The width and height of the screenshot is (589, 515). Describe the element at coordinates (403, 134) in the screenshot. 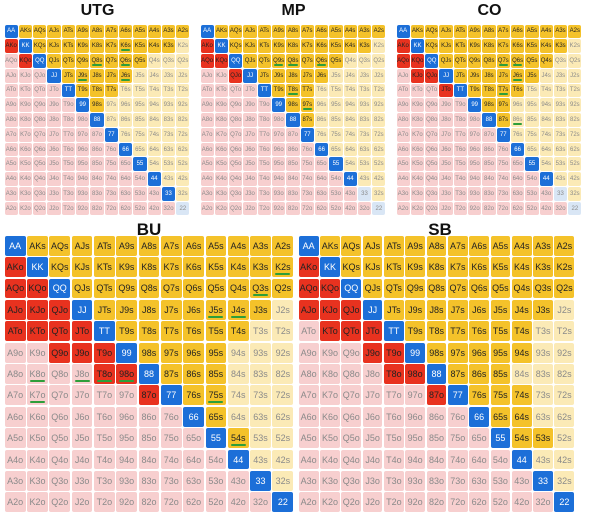

I see `hand-cell-a7o: A7o` at that location.